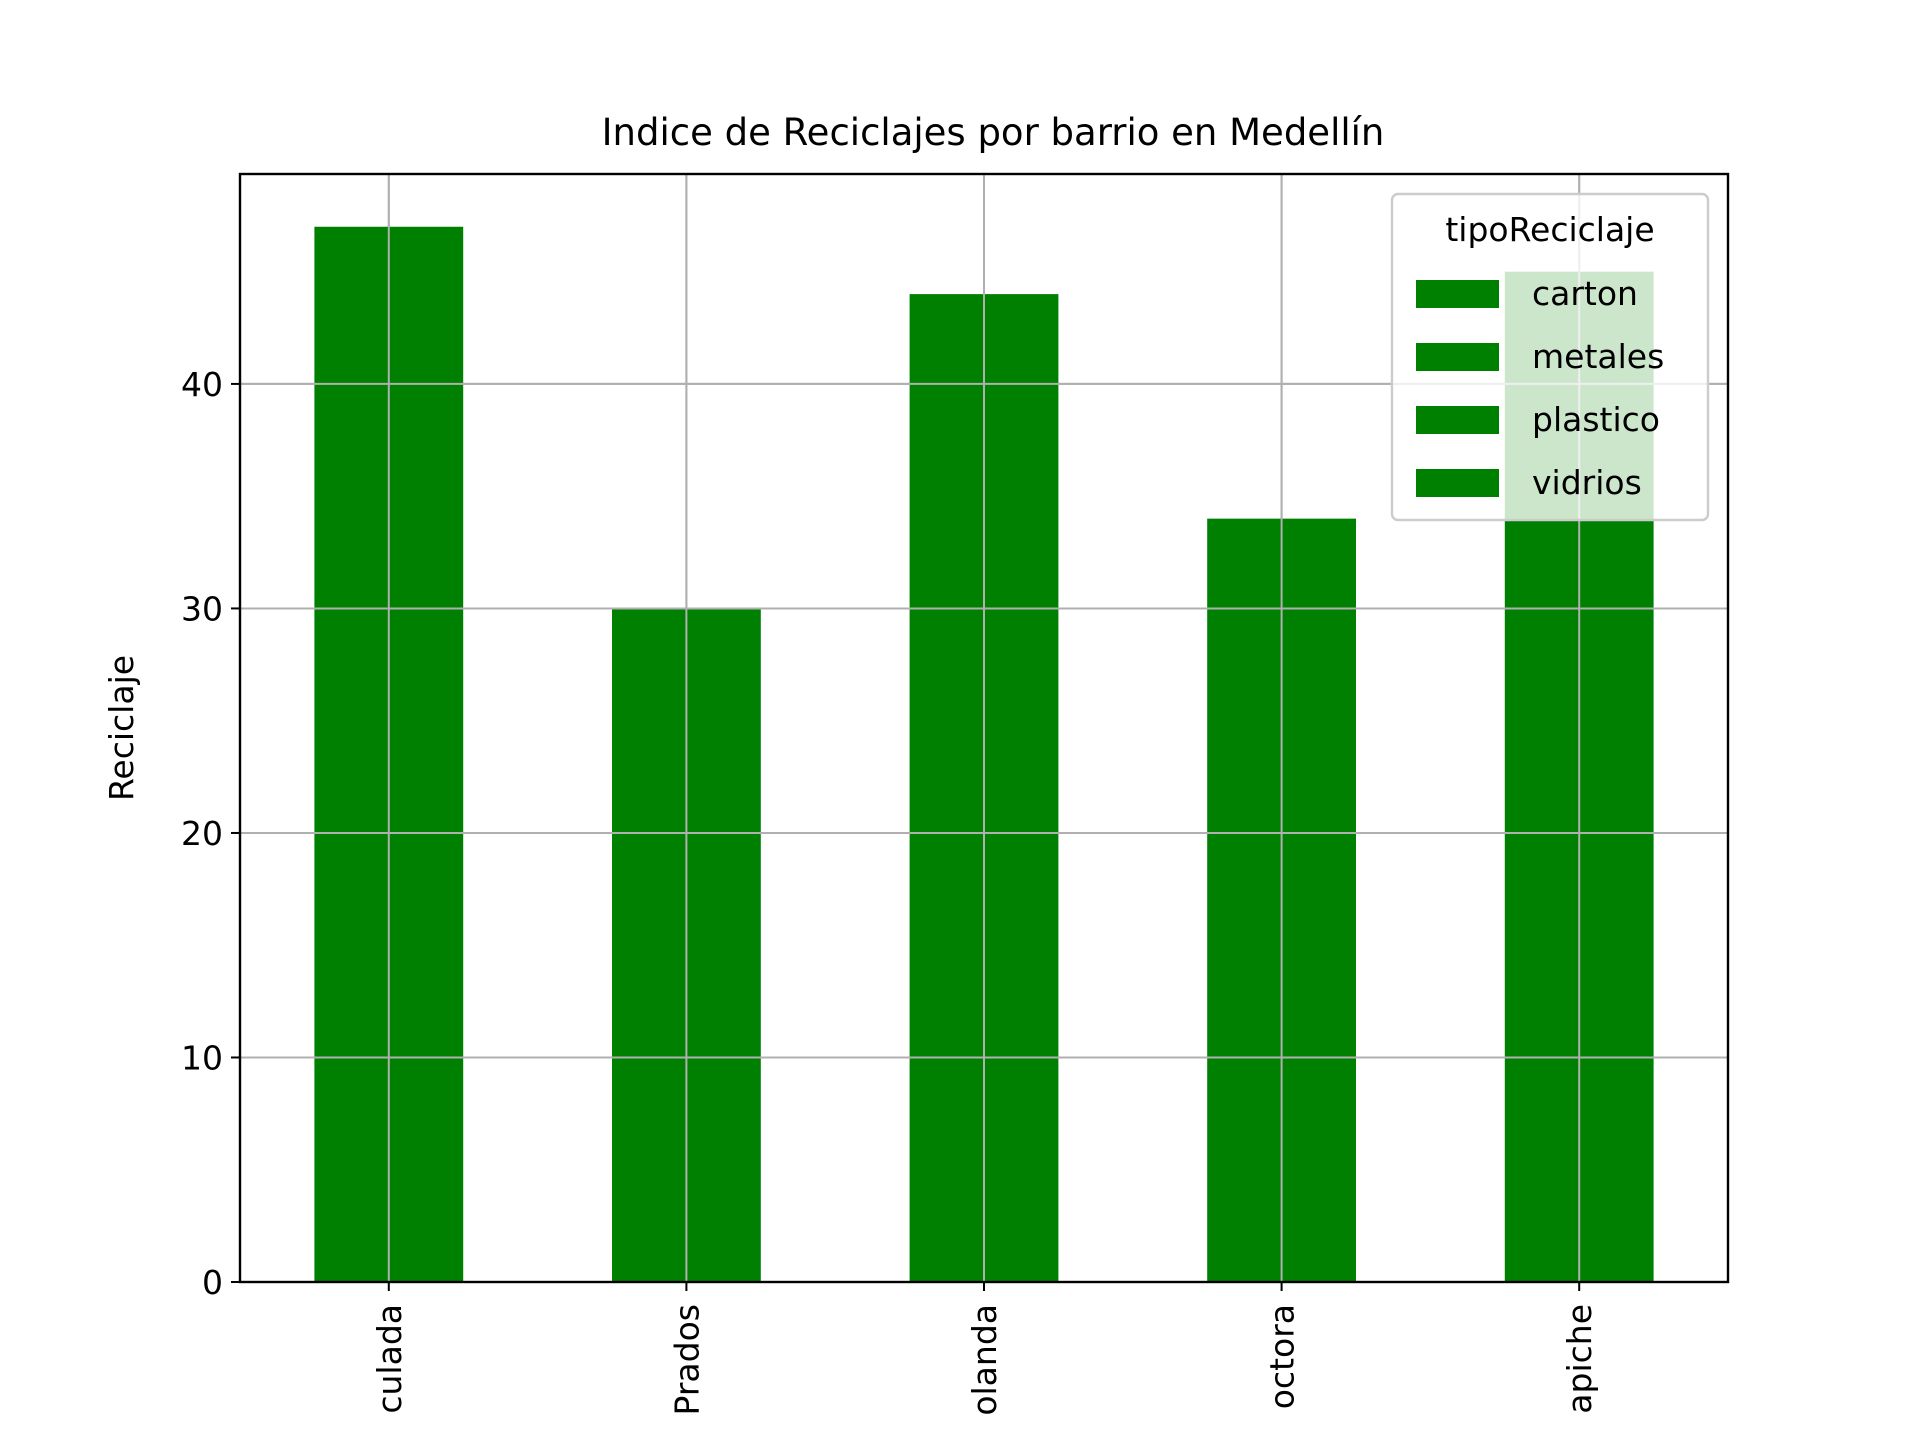 The height and width of the screenshot is (1440, 1920). I want to click on x-tick-label: apiche, so click(1579, 1359).